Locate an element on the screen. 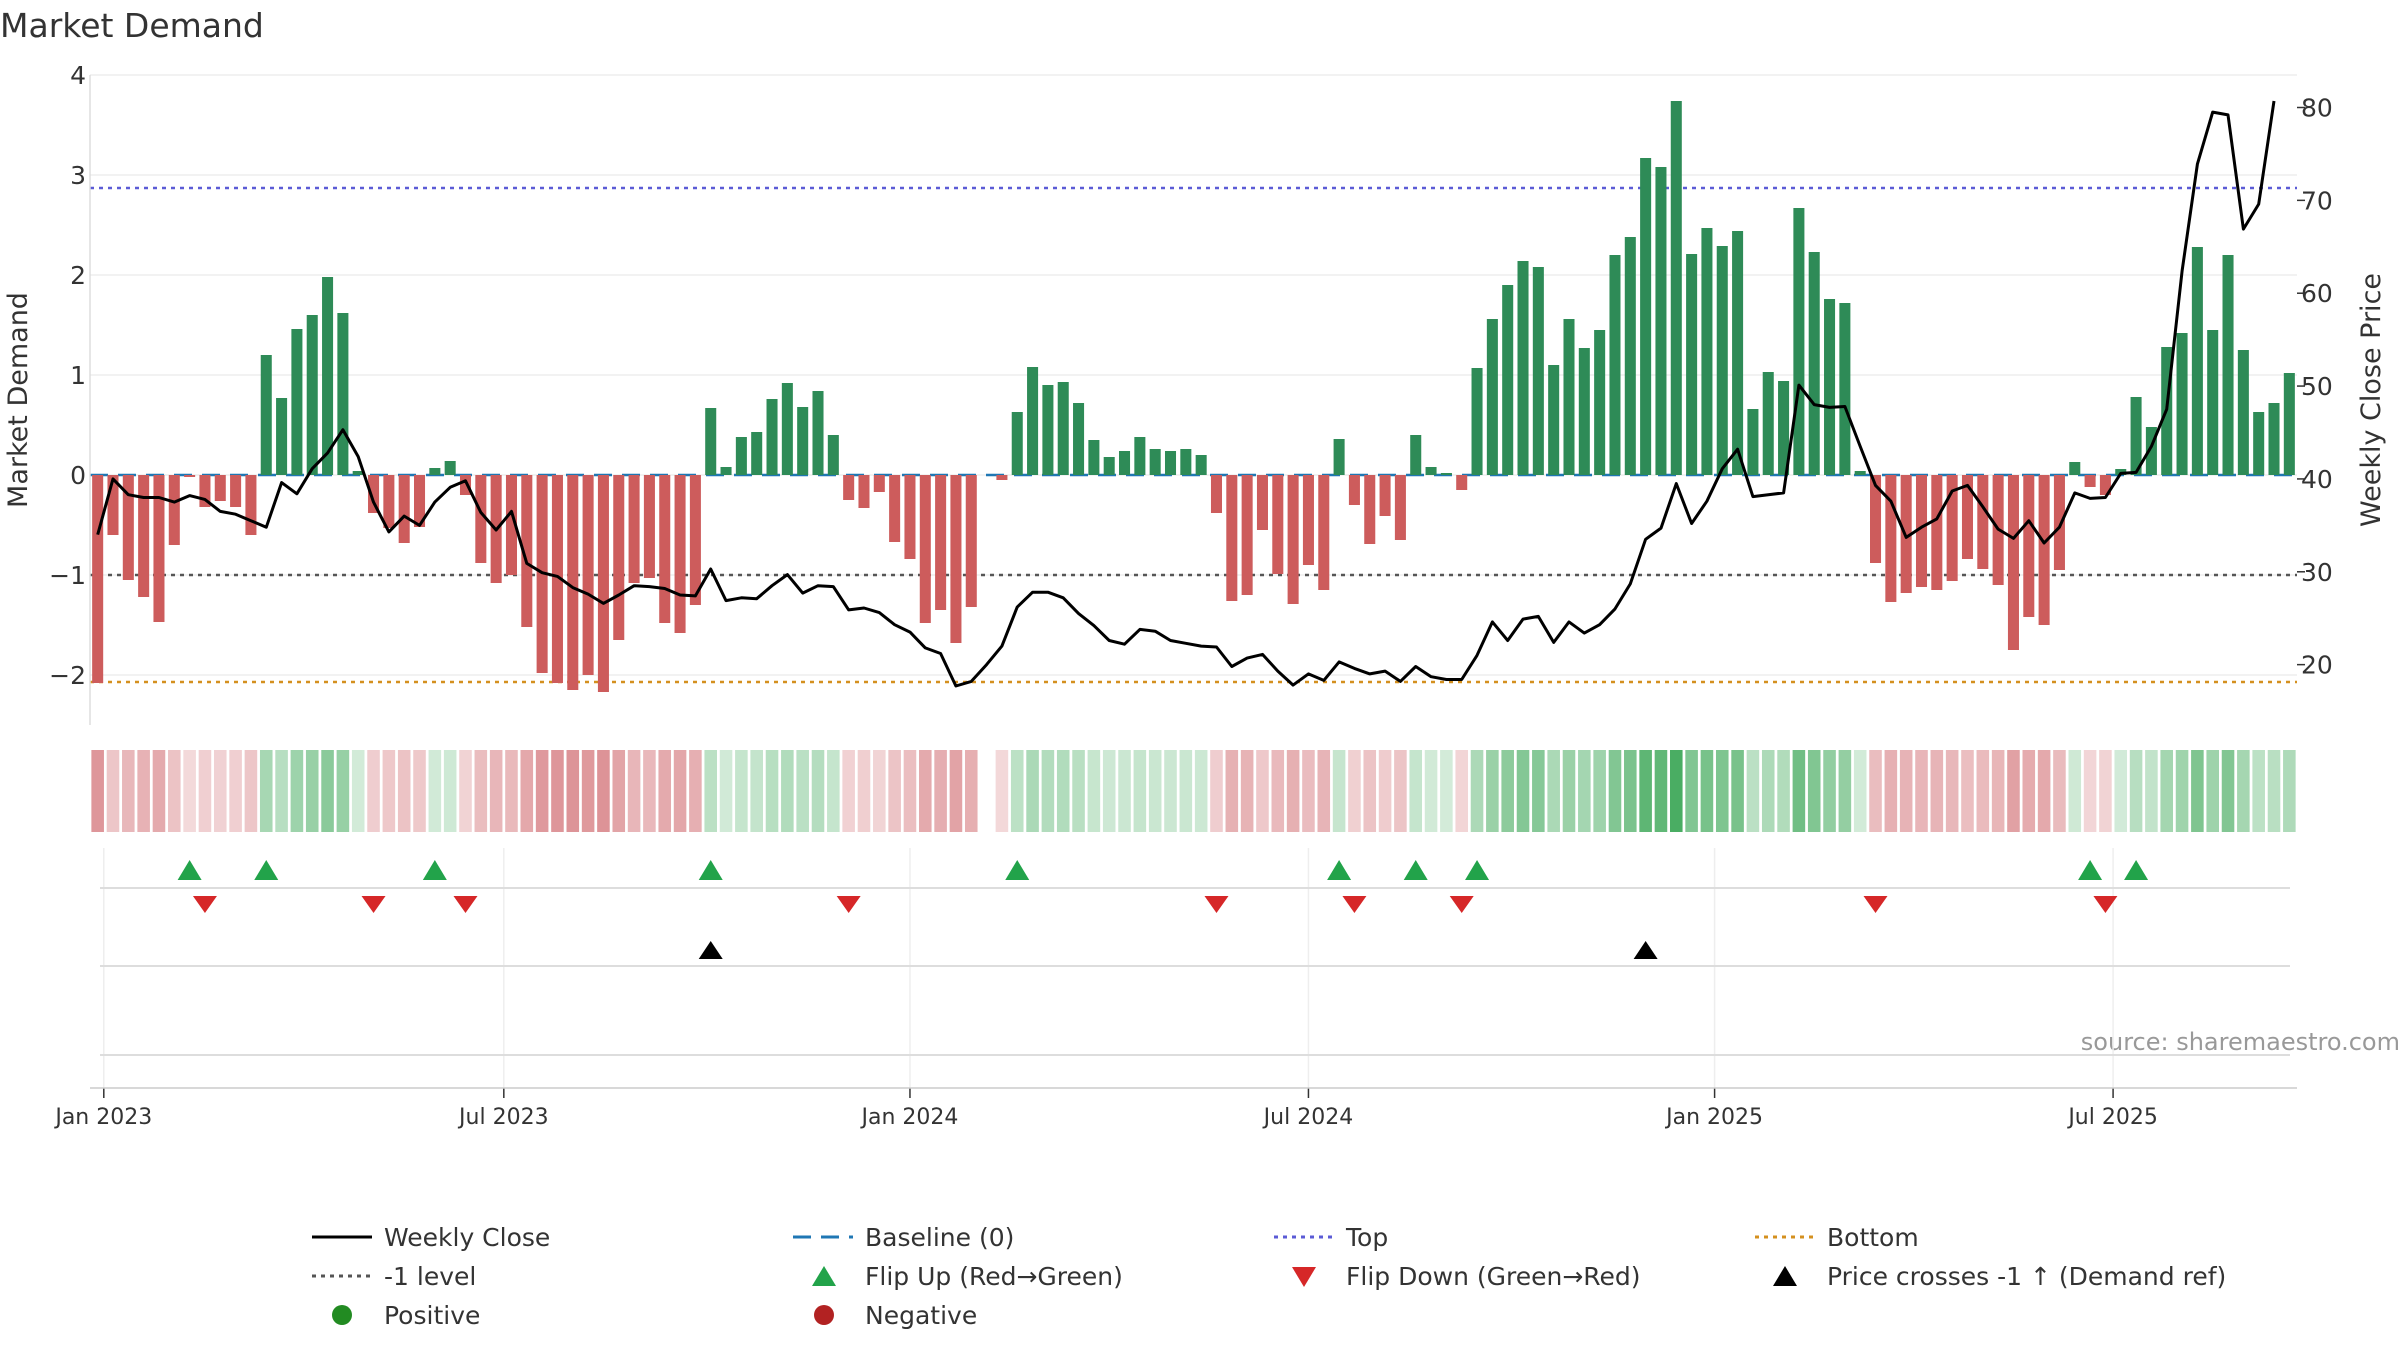 The width and height of the screenshot is (2400, 1354). legend-swatch-positive-icon is located at coordinates (342, 1315).